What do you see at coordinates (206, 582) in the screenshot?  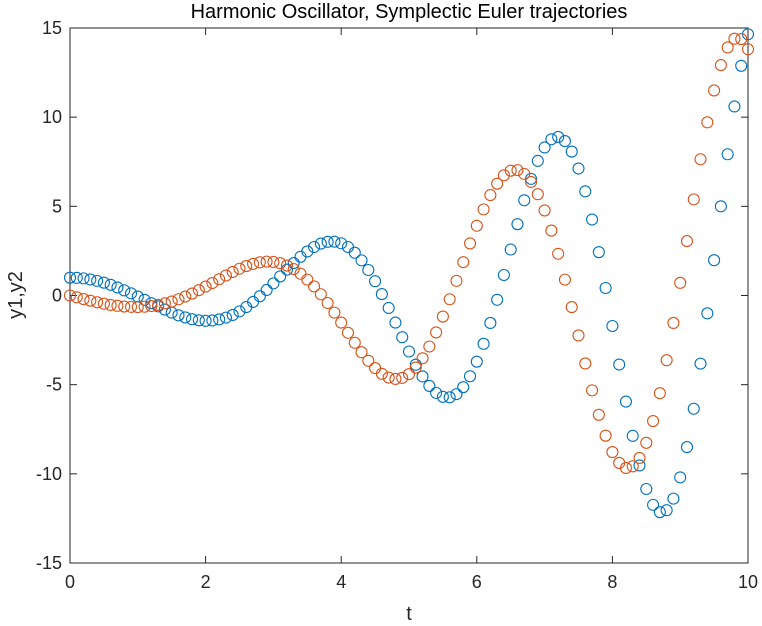 I see `x-tick-label: 2` at bounding box center [206, 582].